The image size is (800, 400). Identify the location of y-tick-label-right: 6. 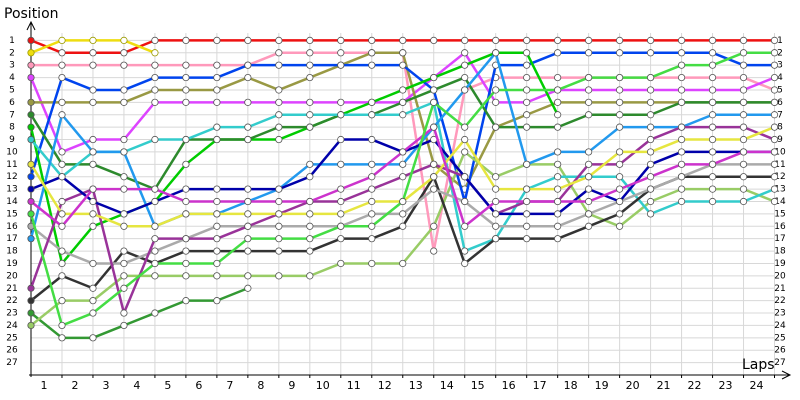
(780, 103).